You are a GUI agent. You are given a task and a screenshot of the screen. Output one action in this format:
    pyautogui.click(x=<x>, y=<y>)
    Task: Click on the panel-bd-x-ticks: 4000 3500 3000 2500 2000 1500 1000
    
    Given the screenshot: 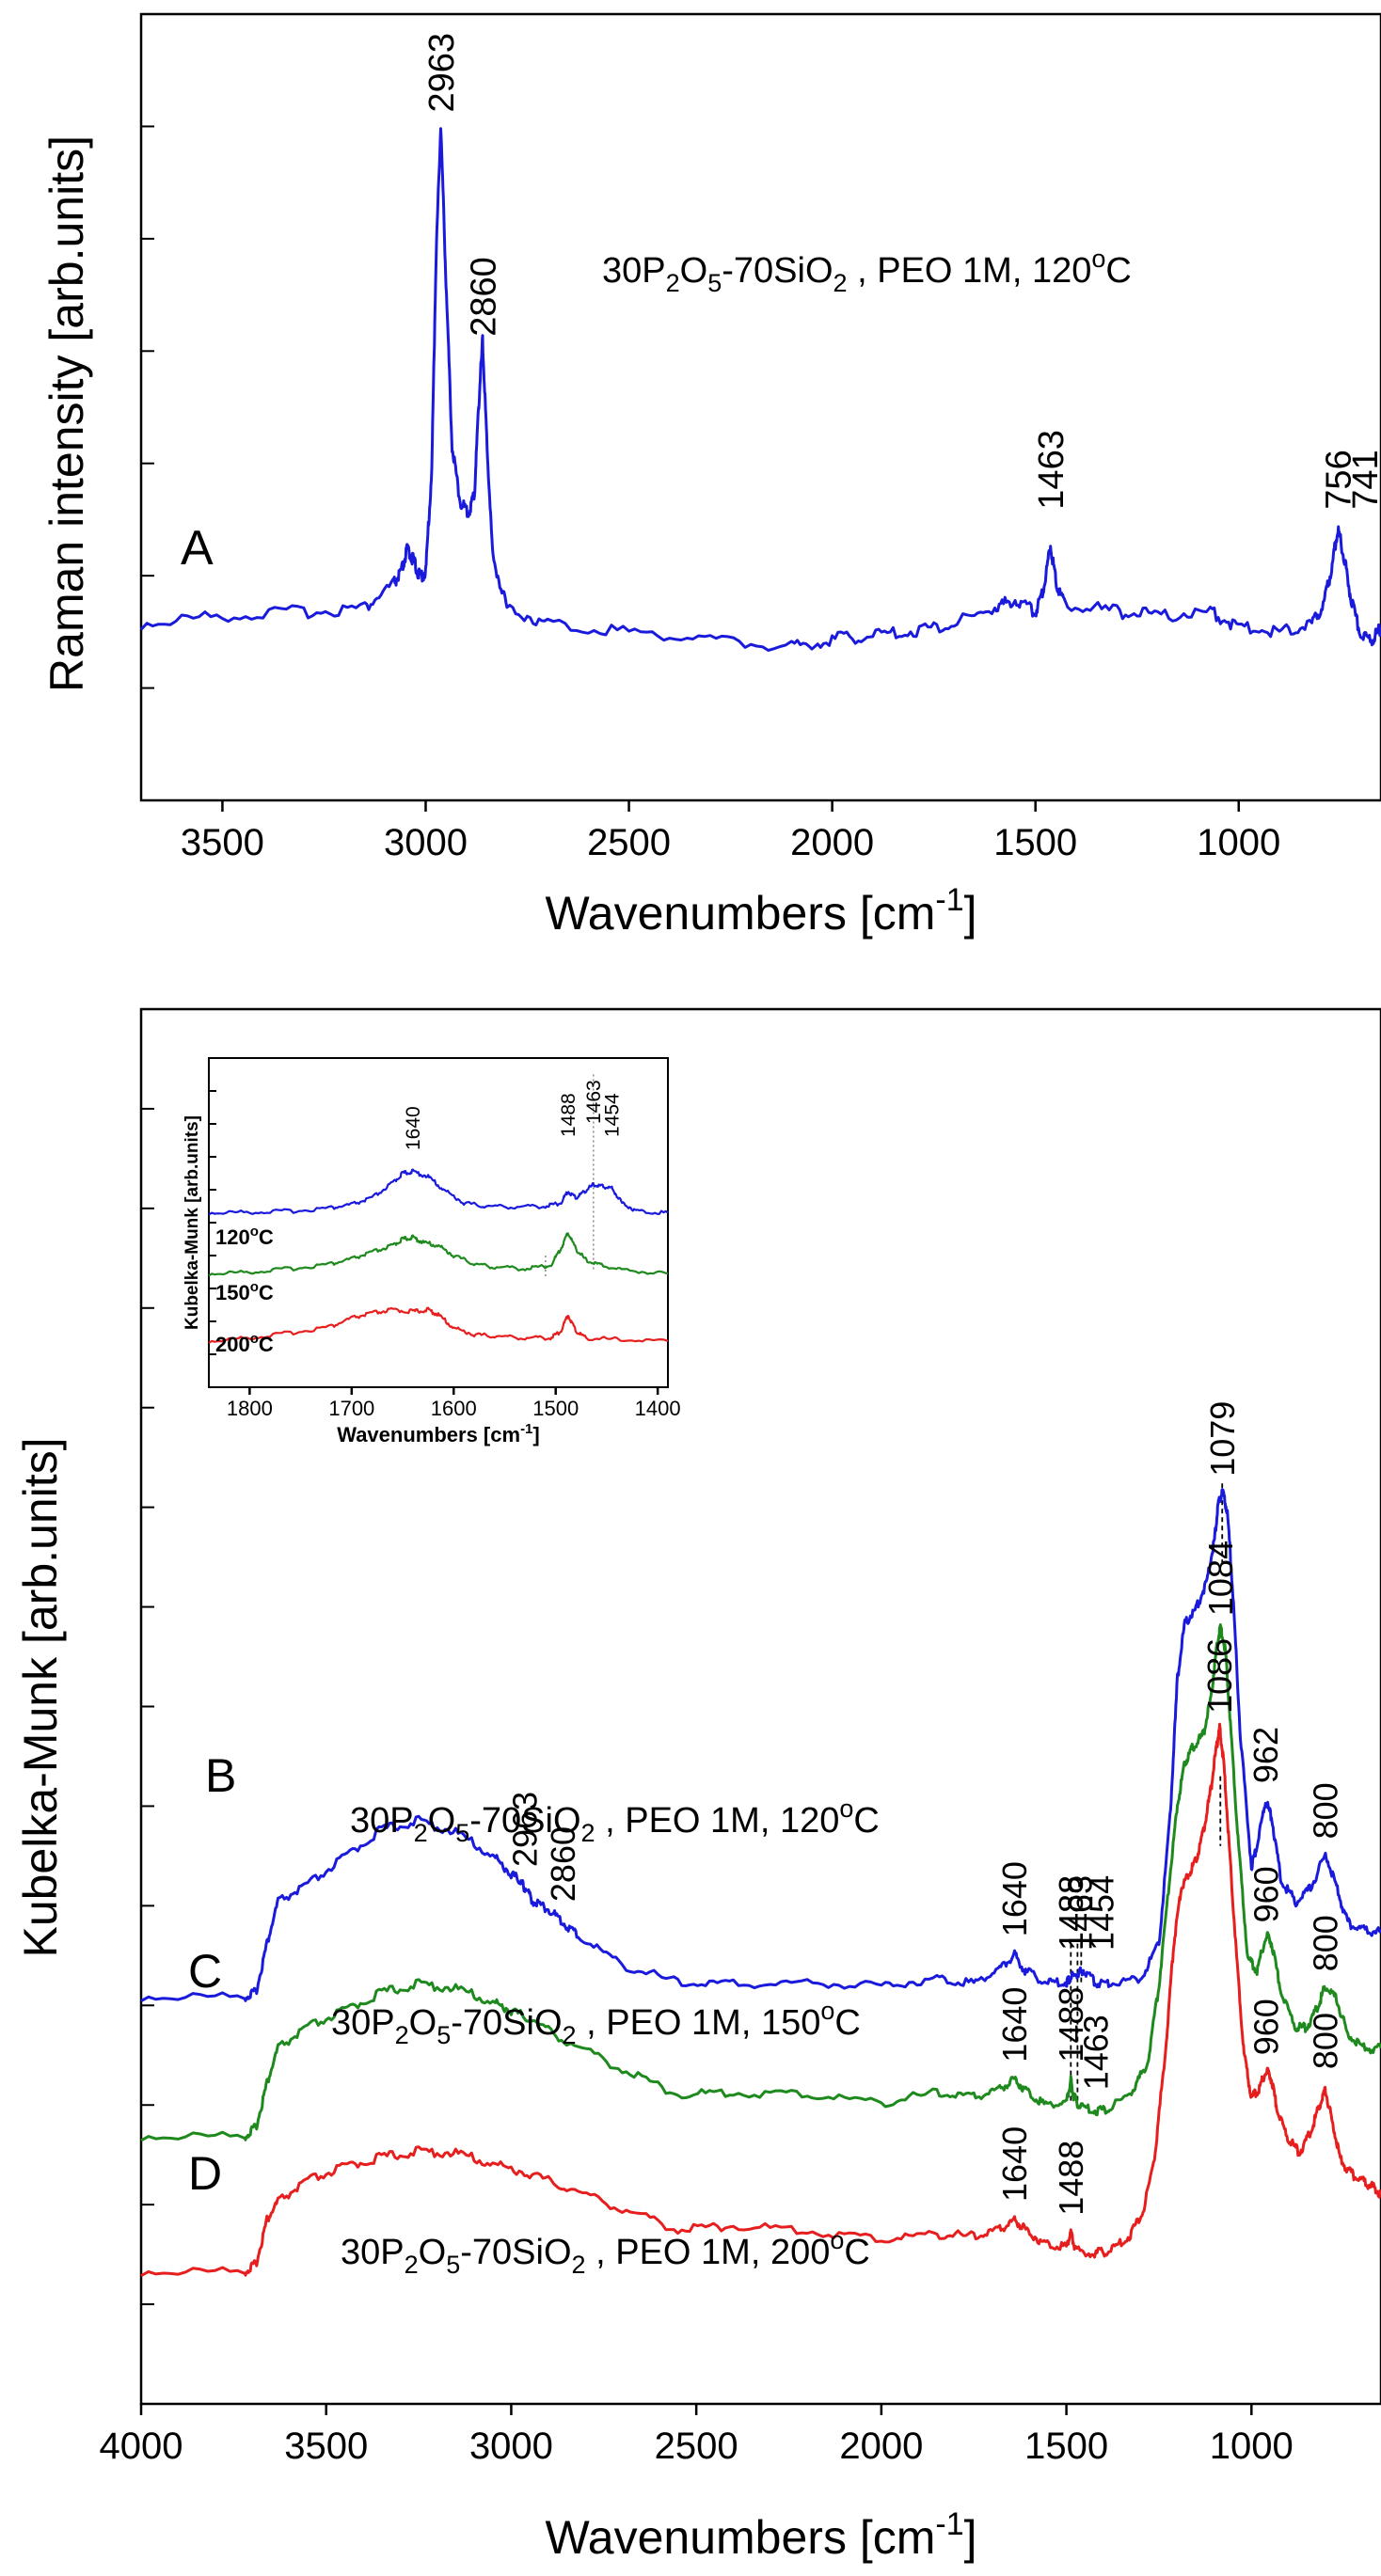 What is the action you would take?
    pyautogui.click(x=697, y=2435)
    